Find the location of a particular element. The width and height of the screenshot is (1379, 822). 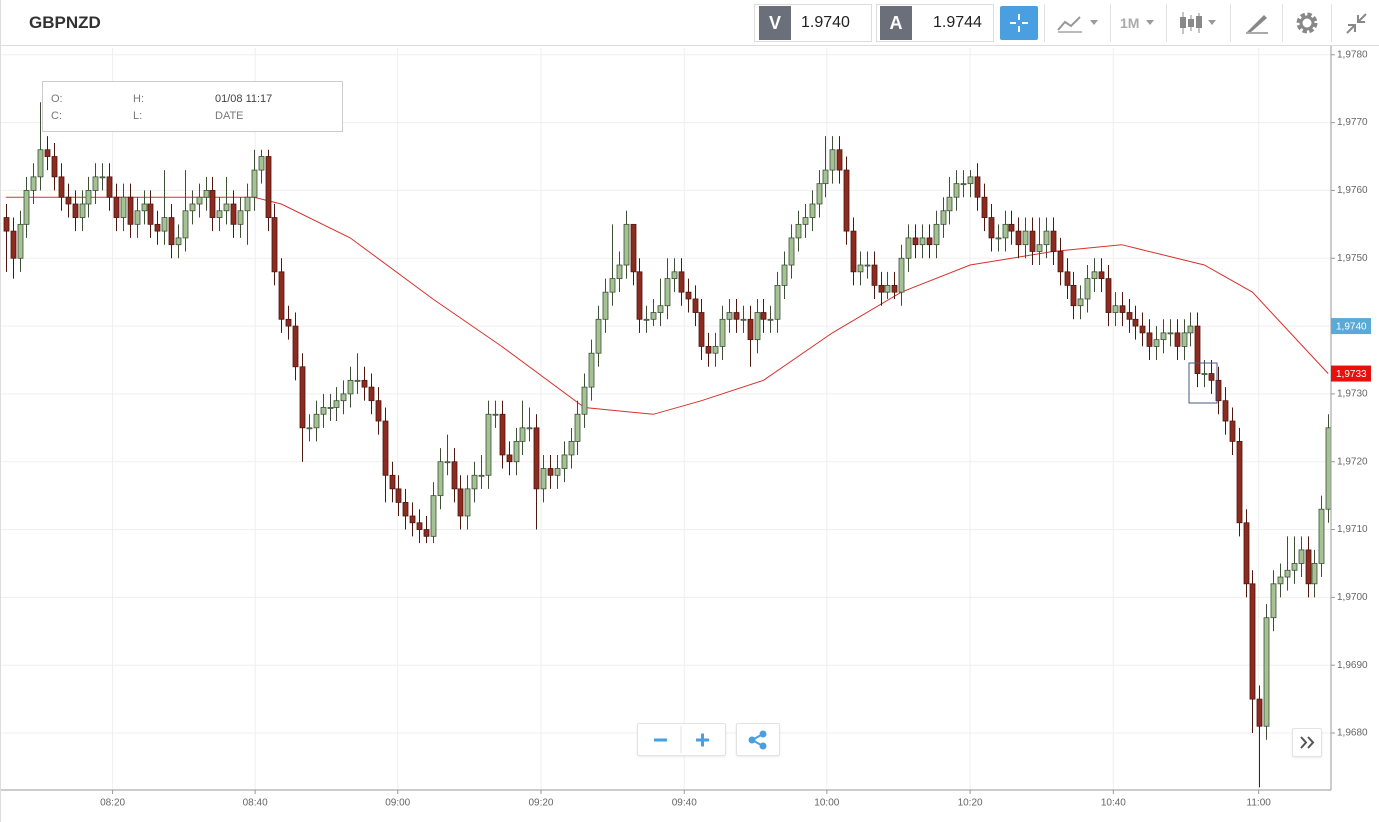

gear-ring is located at coordinates (1307, 23).